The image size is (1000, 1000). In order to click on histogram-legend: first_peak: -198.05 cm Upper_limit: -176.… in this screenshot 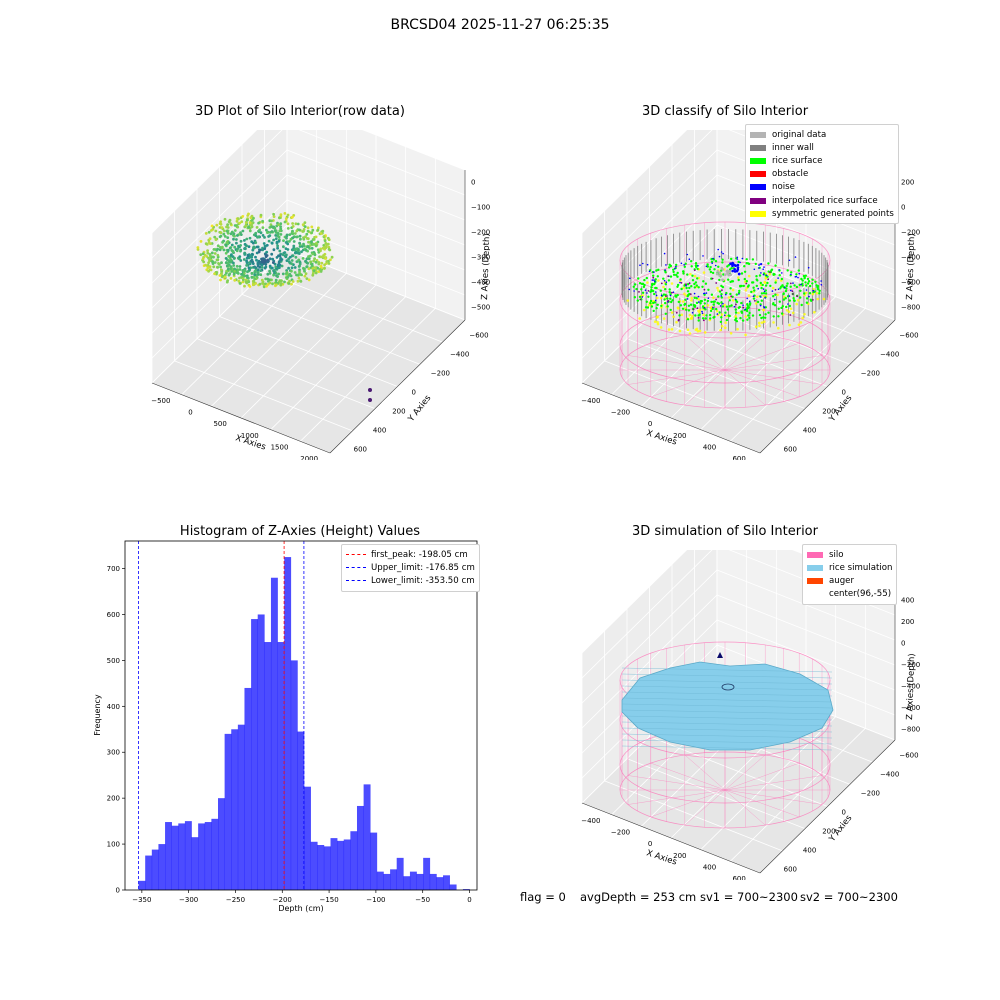, I will do `click(410, 568)`.